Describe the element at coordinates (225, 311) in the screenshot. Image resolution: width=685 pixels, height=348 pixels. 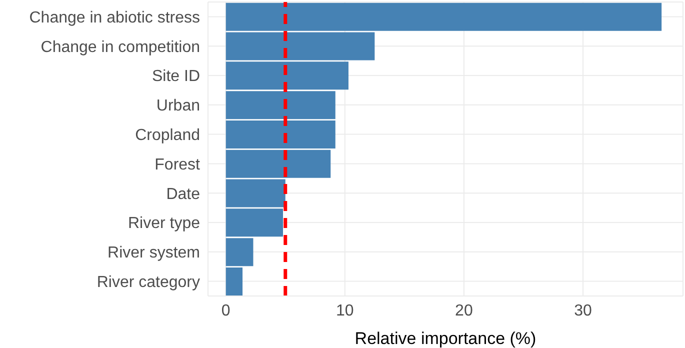
I see `x-tick-label: 0` at that location.